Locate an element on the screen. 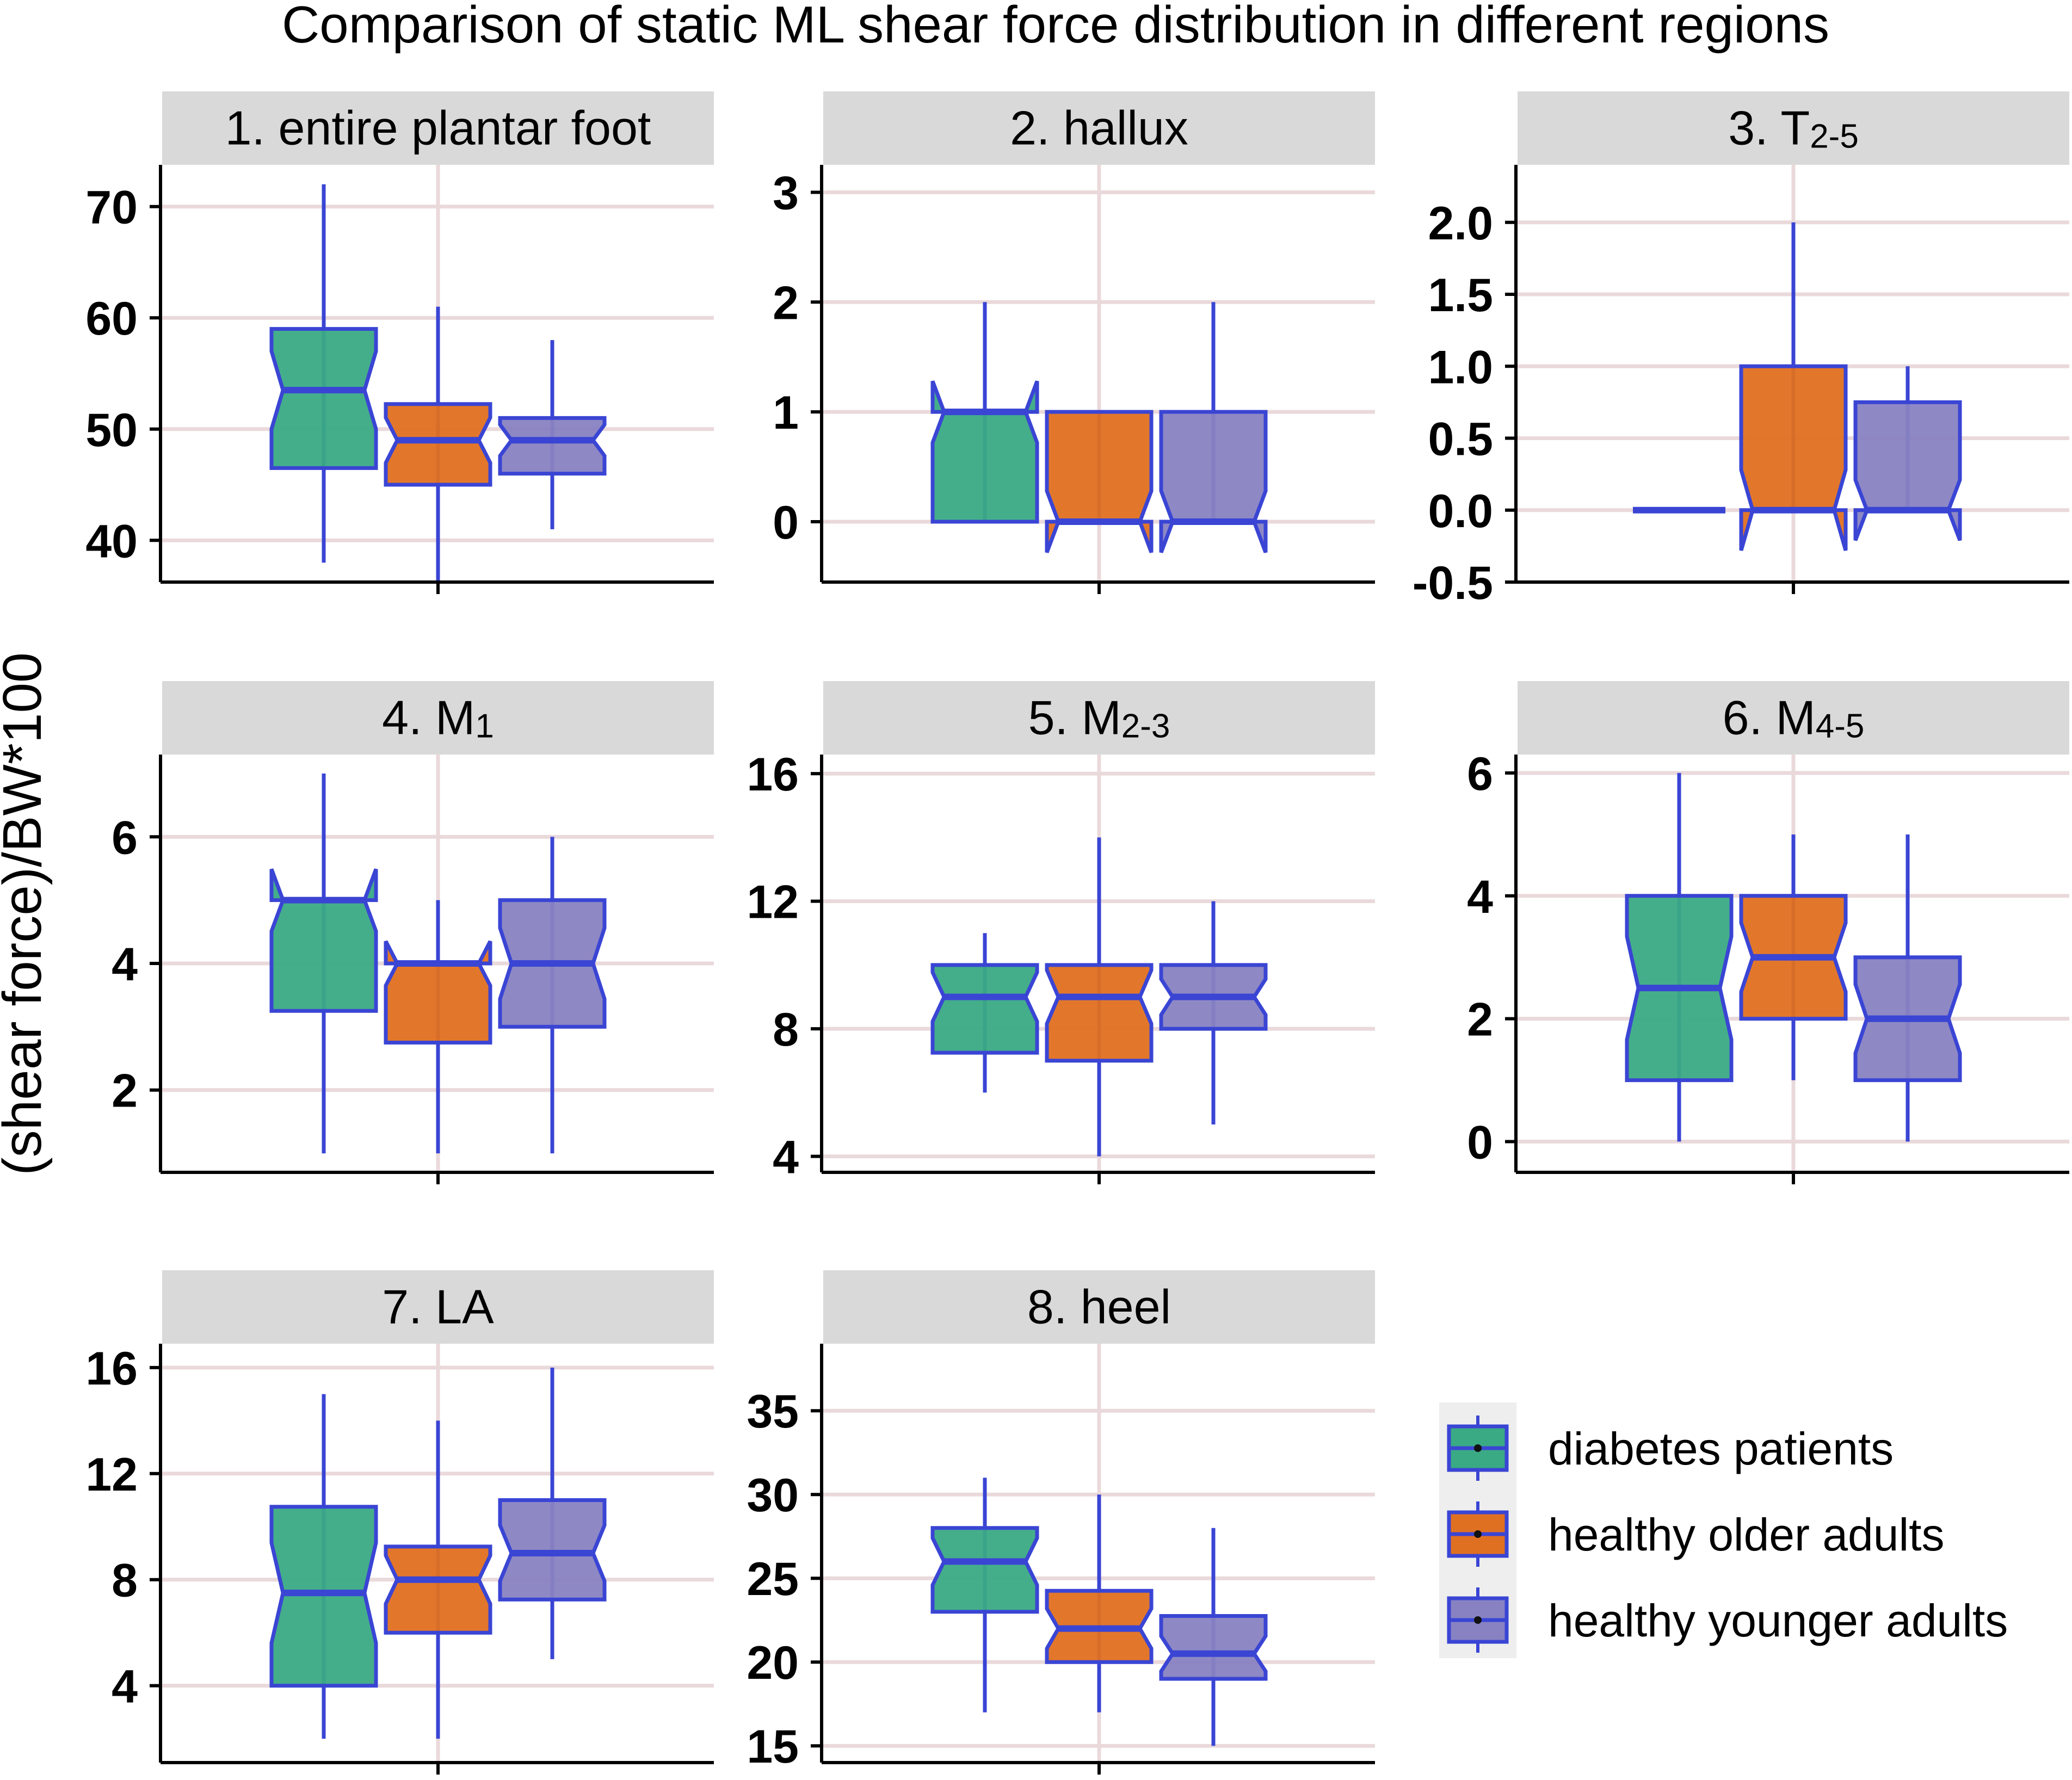 Image resolution: width=2072 pixels, height=1780 pixels. legend-label: healthy older adults is located at coordinates (1746, 1534).